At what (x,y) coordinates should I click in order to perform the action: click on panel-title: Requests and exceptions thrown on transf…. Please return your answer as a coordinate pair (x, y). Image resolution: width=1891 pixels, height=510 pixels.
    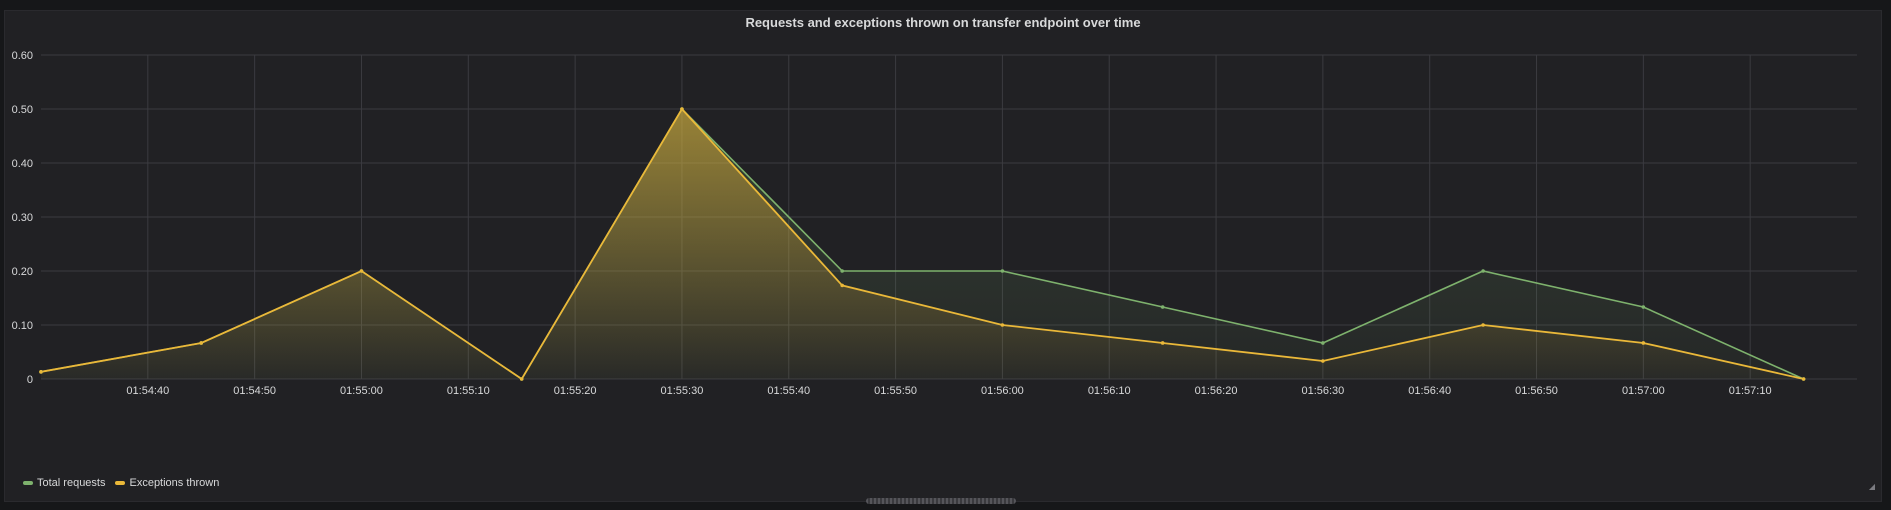
    Looking at the image, I should click on (943, 22).